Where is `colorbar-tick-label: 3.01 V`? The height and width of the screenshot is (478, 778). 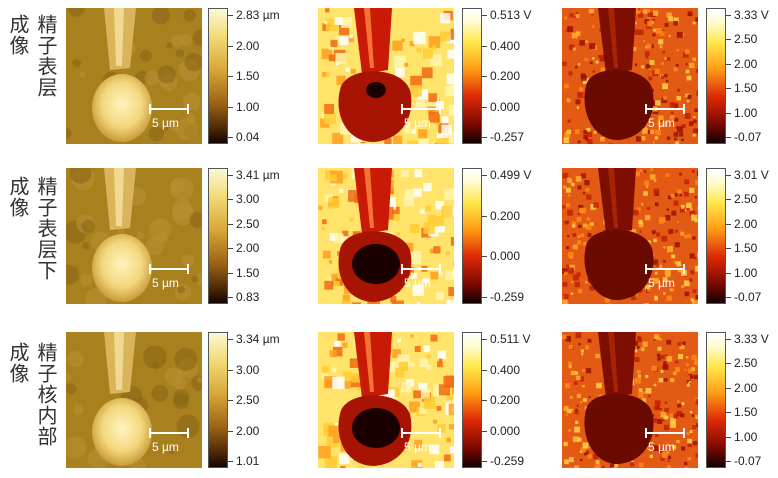 colorbar-tick-label: 3.01 V is located at coordinates (747, 175).